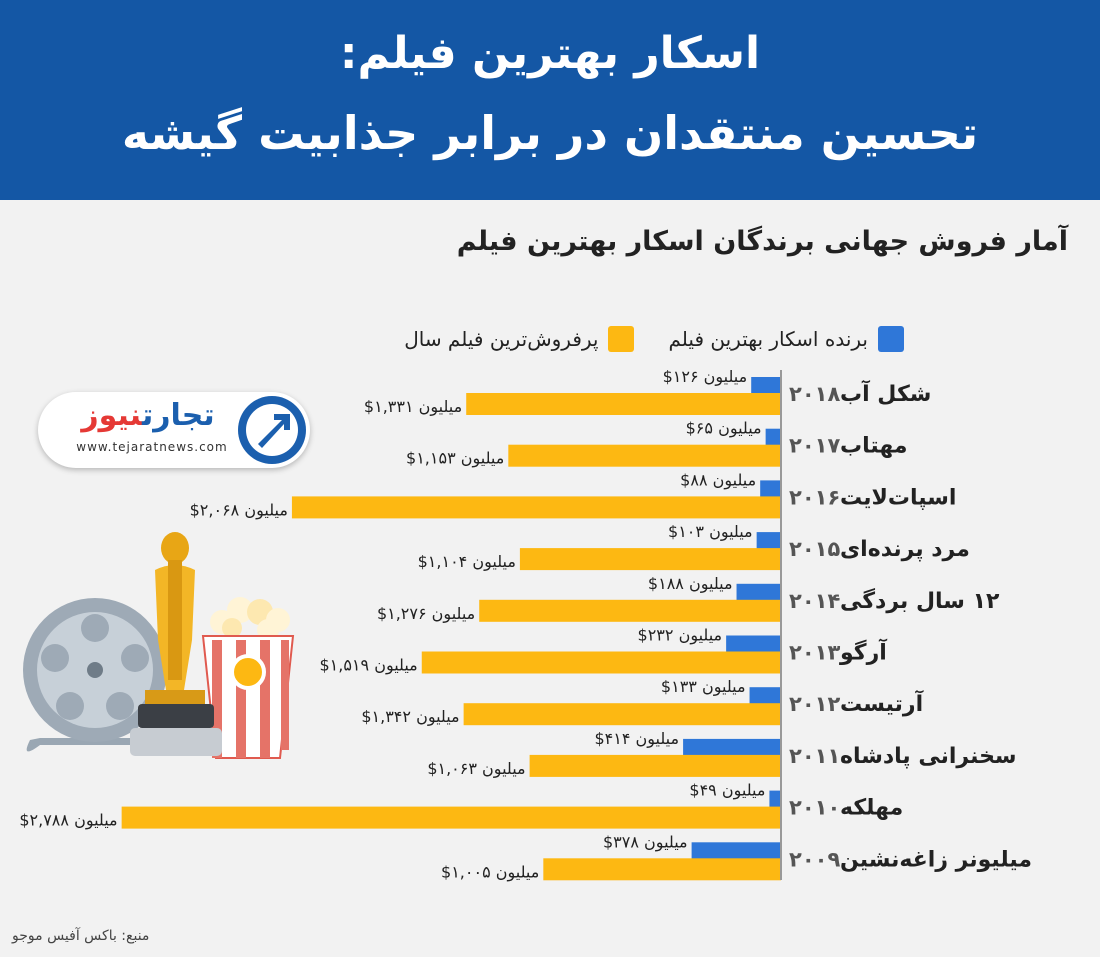 This screenshot has width=1100, height=957. I want to click on tick-label-film-8: مهلکه, so click(871, 808).